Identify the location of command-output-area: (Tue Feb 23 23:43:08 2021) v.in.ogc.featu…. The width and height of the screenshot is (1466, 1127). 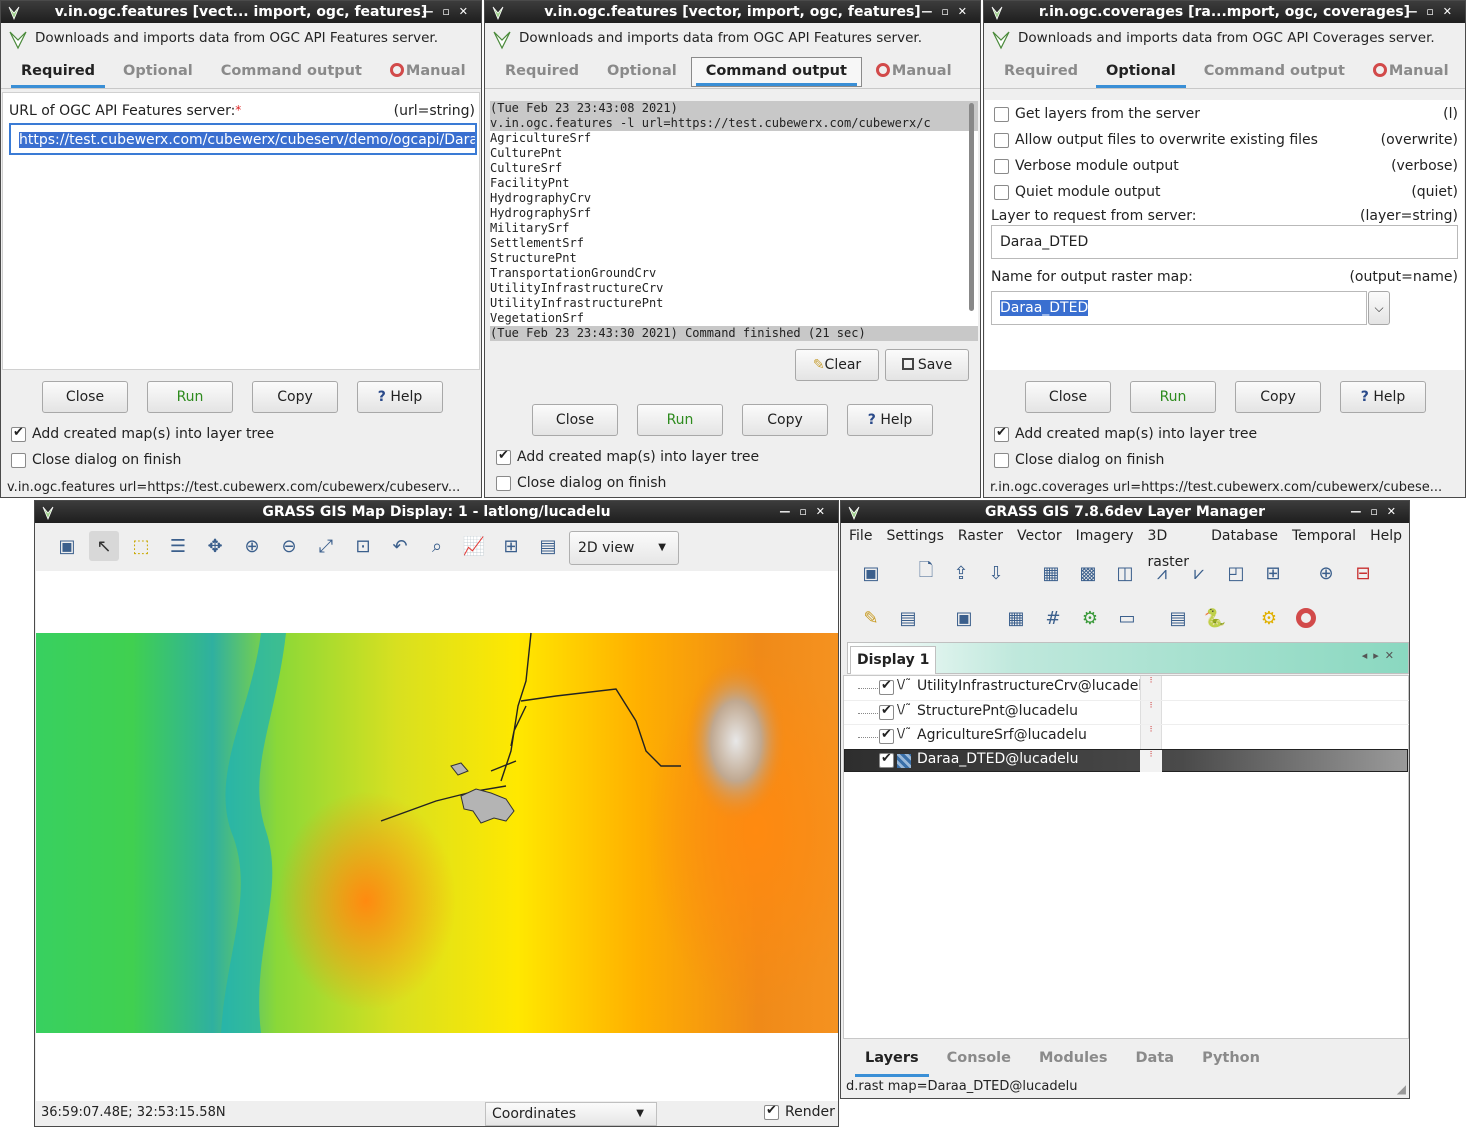
(734, 221).